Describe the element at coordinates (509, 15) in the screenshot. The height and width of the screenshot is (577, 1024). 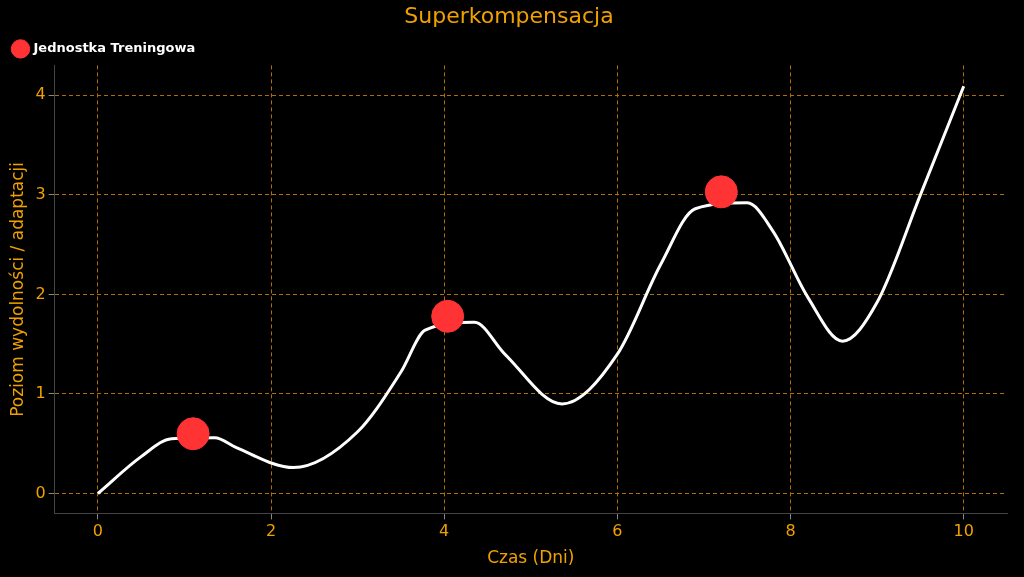
I see `chart-title: Superkompensacja` at that location.